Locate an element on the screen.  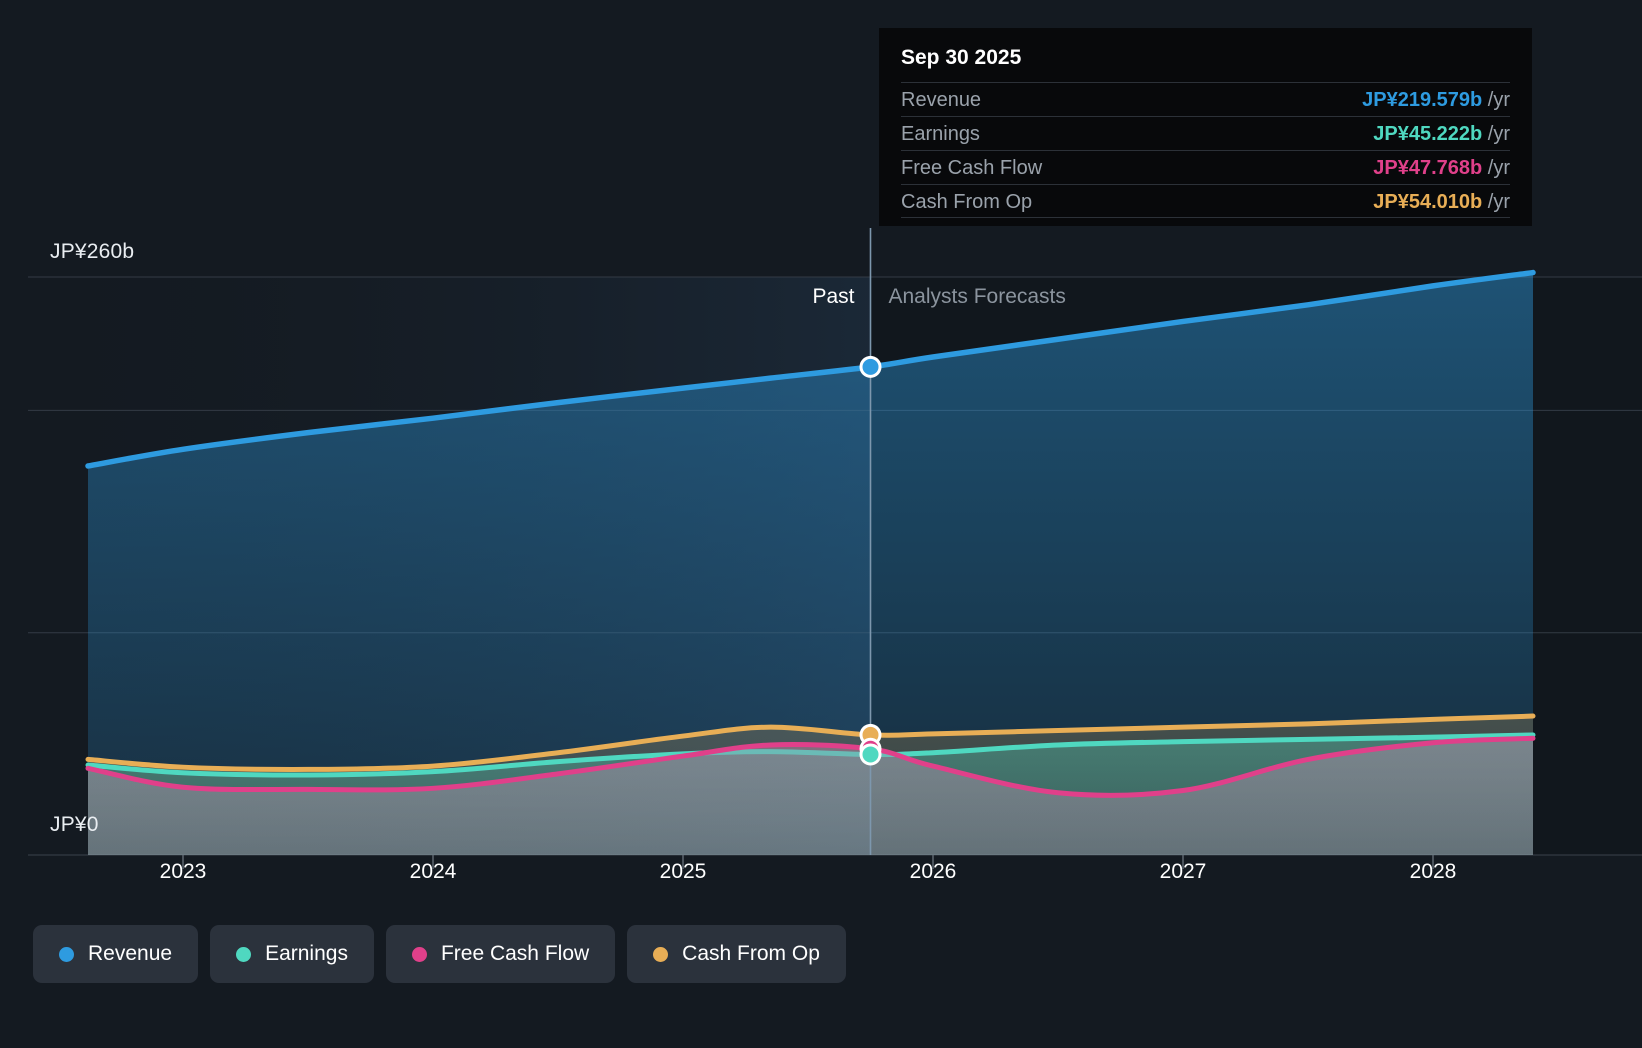
legend-label: Revenue is located at coordinates (130, 953).